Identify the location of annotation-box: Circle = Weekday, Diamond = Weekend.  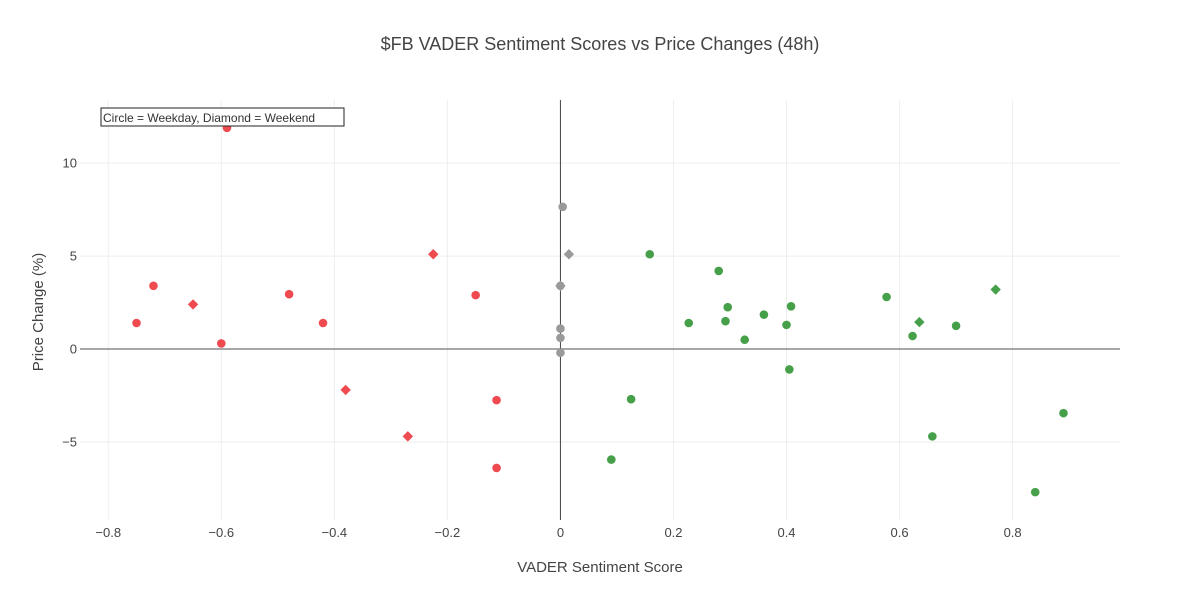
(222, 117).